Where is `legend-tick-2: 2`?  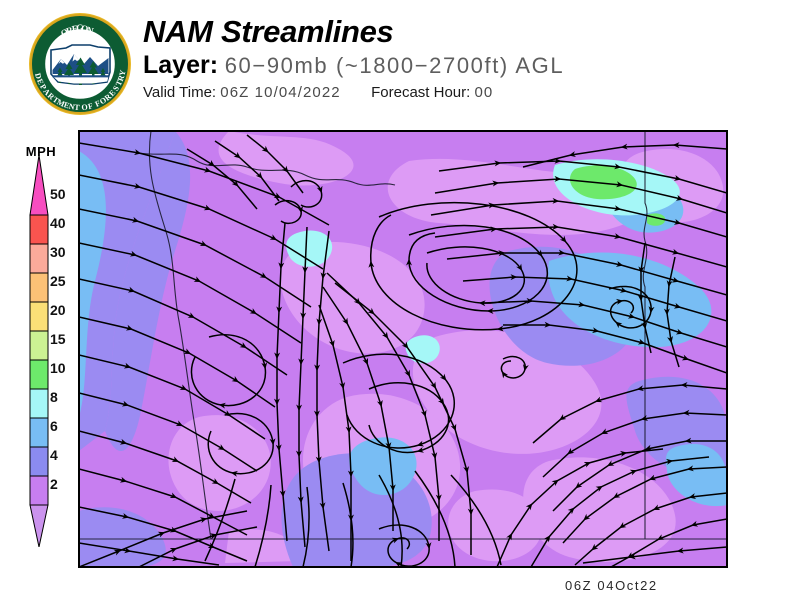 legend-tick-2: 2 is located at coordinates (54, 484).